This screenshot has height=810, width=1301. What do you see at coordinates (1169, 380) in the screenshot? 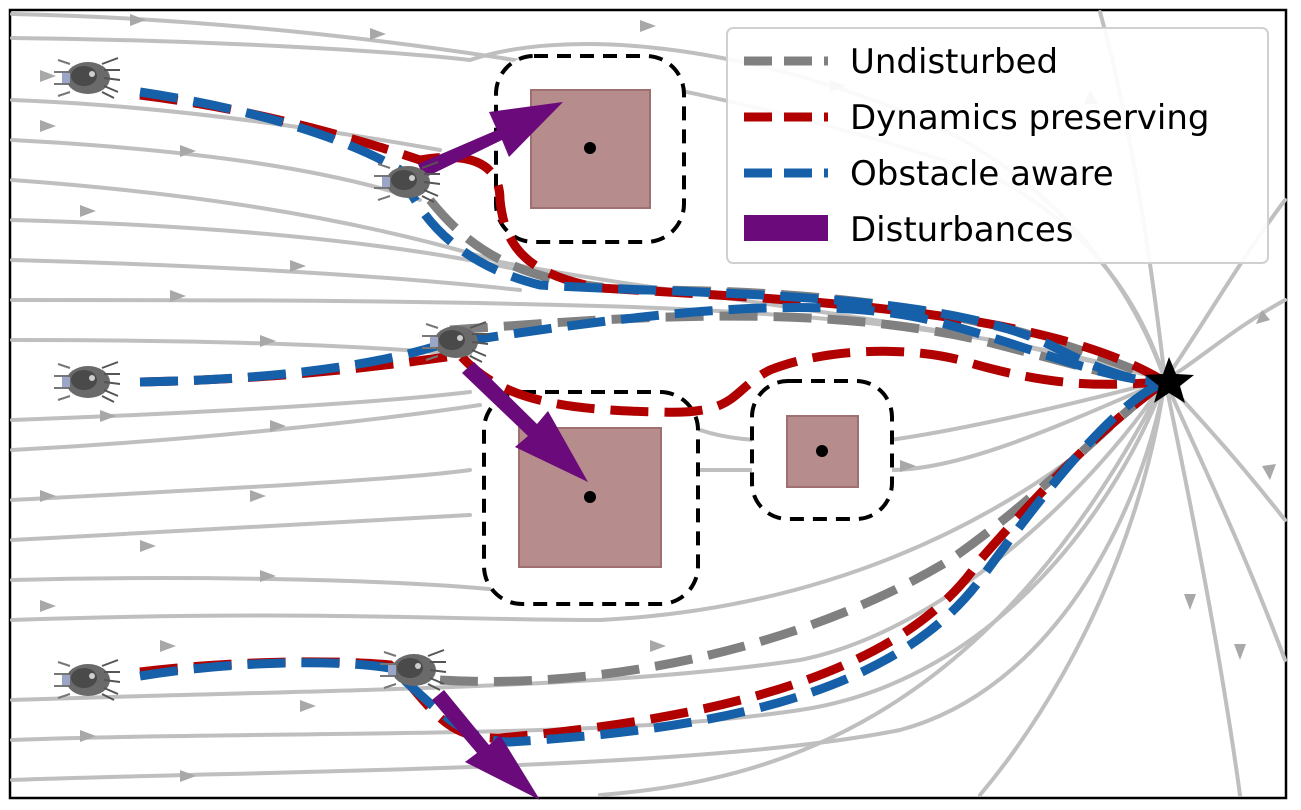
I see `star-icon` at bounding box center [1169, 380].